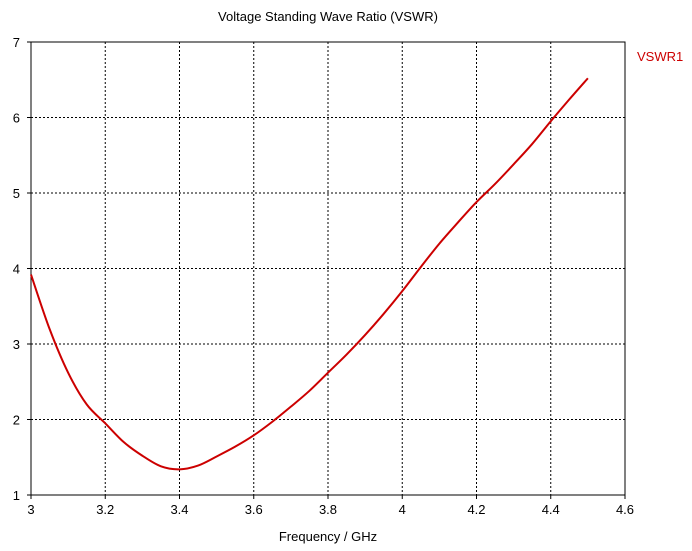 The image size is (692, 551). I want to click on y-tick-label: 2, so click(16, 420).